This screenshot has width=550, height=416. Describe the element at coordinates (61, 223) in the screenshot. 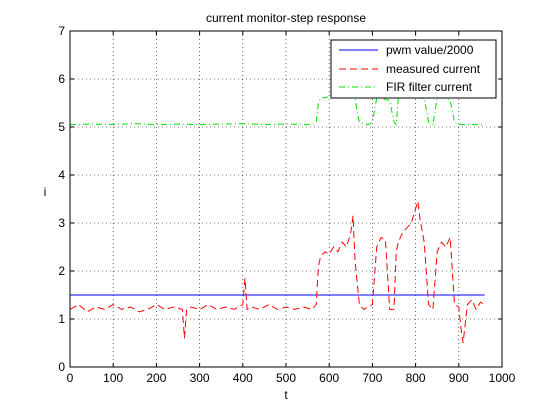

I see `y-tick-label: 3` at that location.